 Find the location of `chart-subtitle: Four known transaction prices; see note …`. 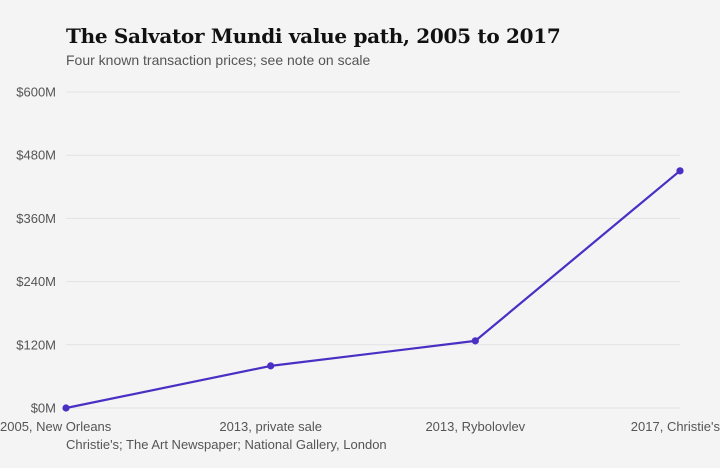

chart-subtitle: Four known transaction prices; see note … is located at coordinates (218, 60).